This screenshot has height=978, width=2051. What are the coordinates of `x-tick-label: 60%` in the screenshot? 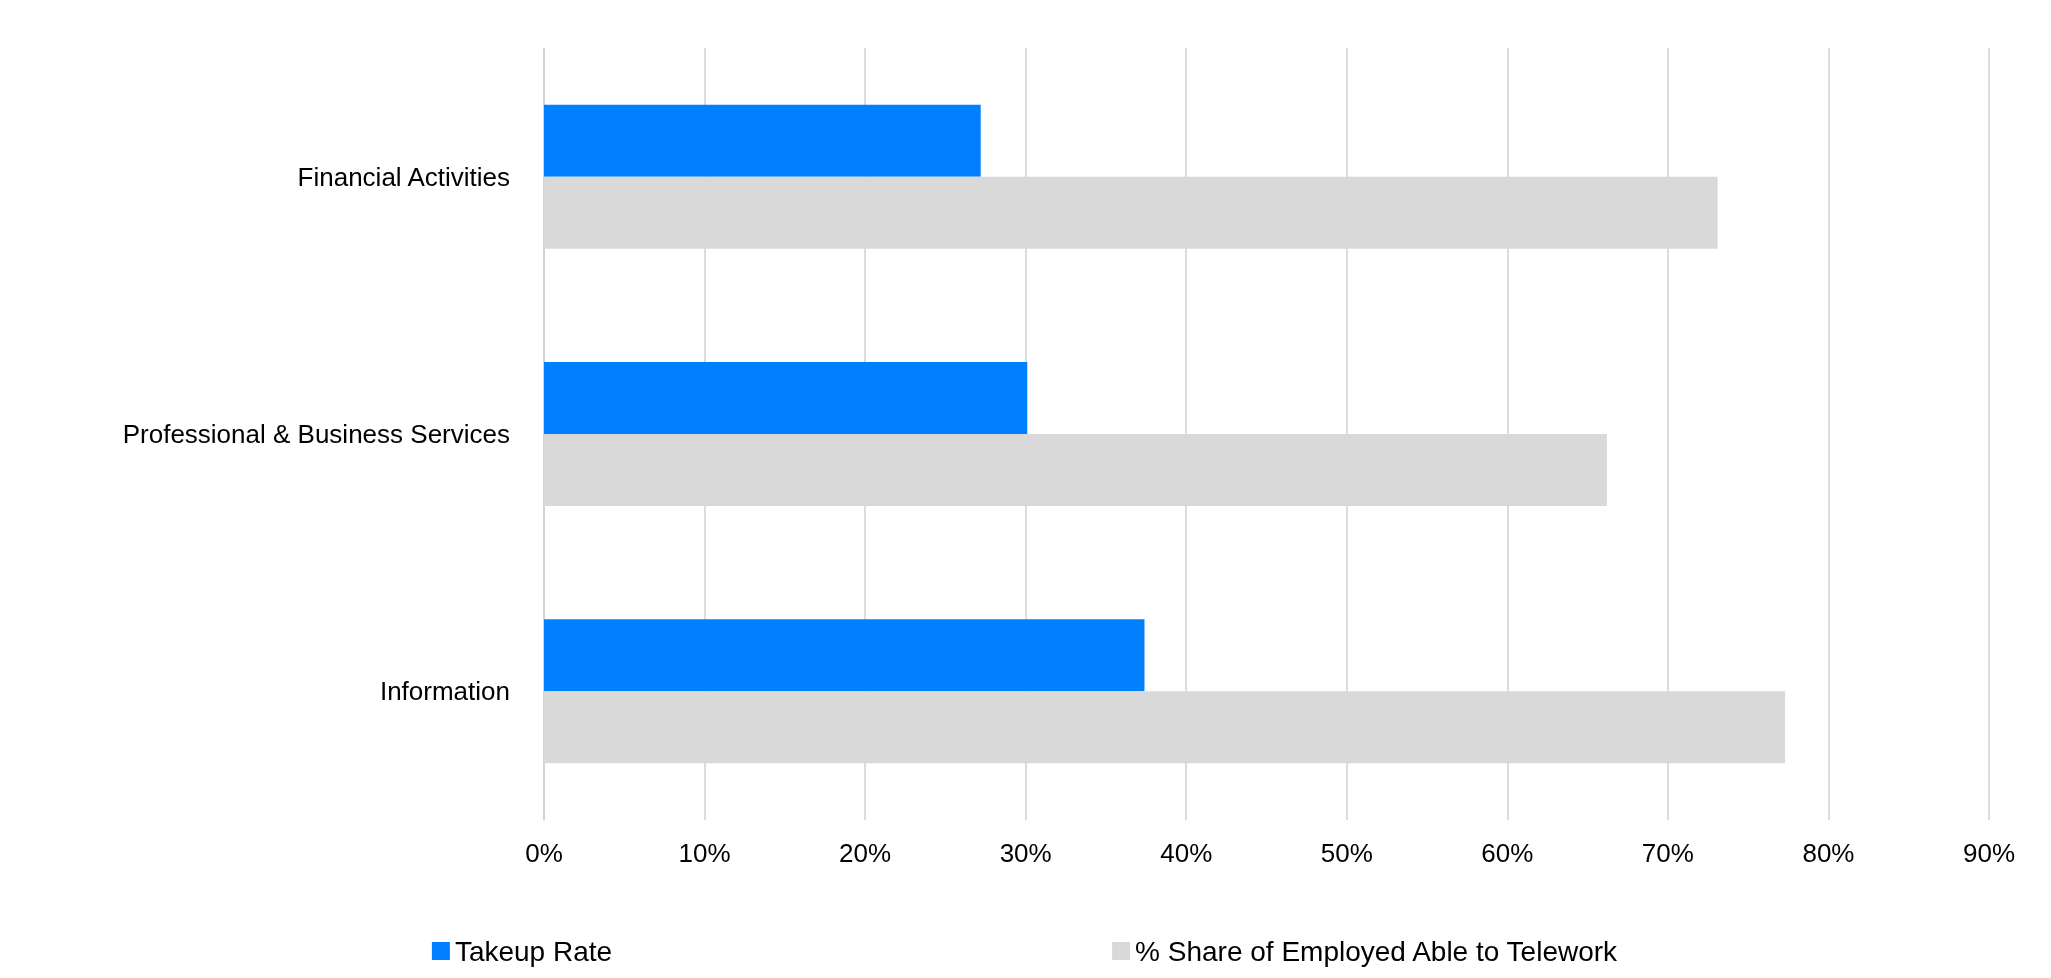 It's located at (1507, 853).